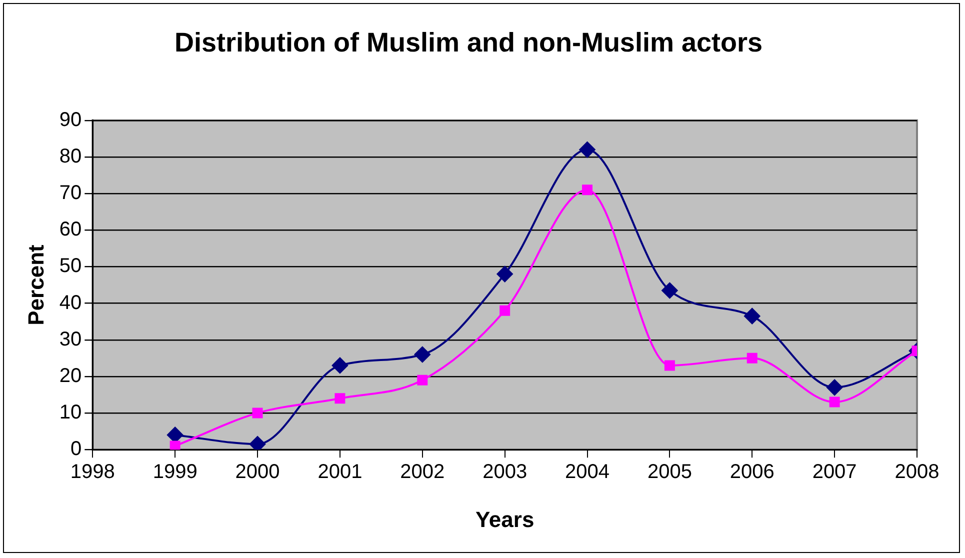  I want to click on x-tick-label: 2005, so click(669, 472).